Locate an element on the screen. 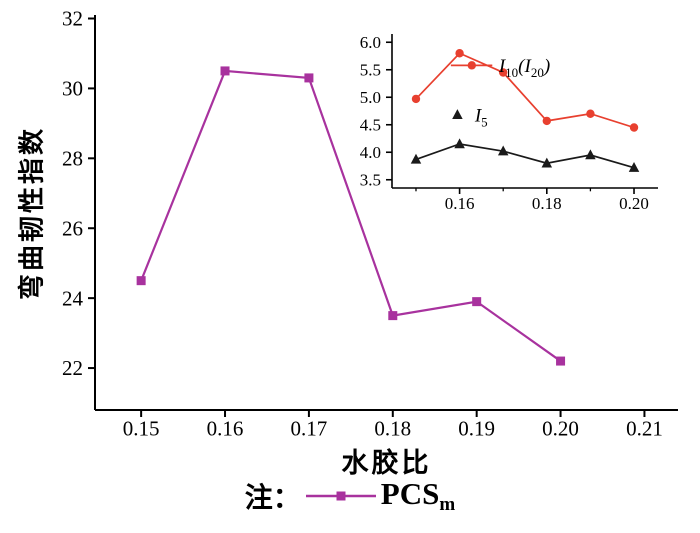 This screenshot has height=533, width=700. main-x-tick-label: 0.19 is located at coordinates (476, 428).